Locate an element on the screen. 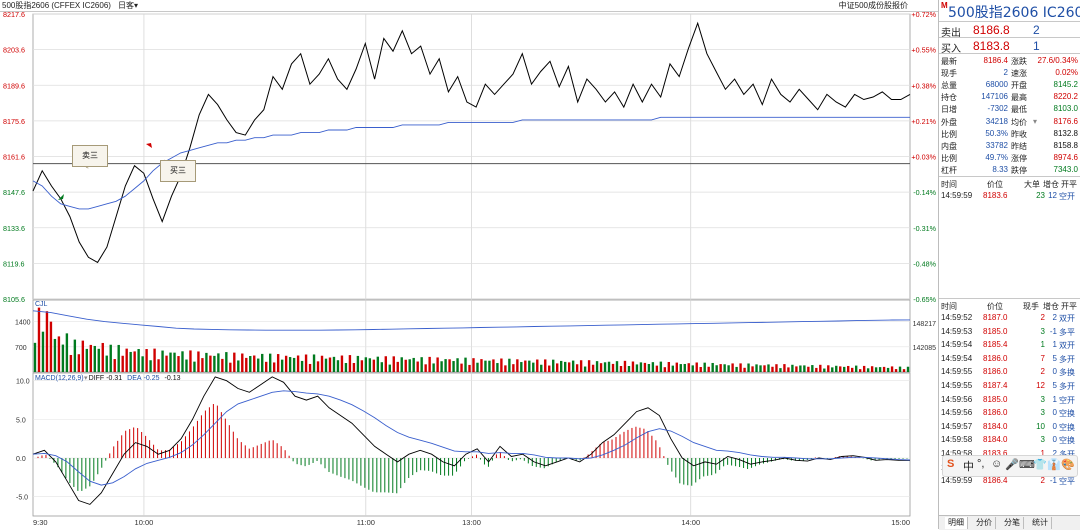 The image size is (1080, 530). pct-axis-label: +0.21% is located at coordinates (923, 121).